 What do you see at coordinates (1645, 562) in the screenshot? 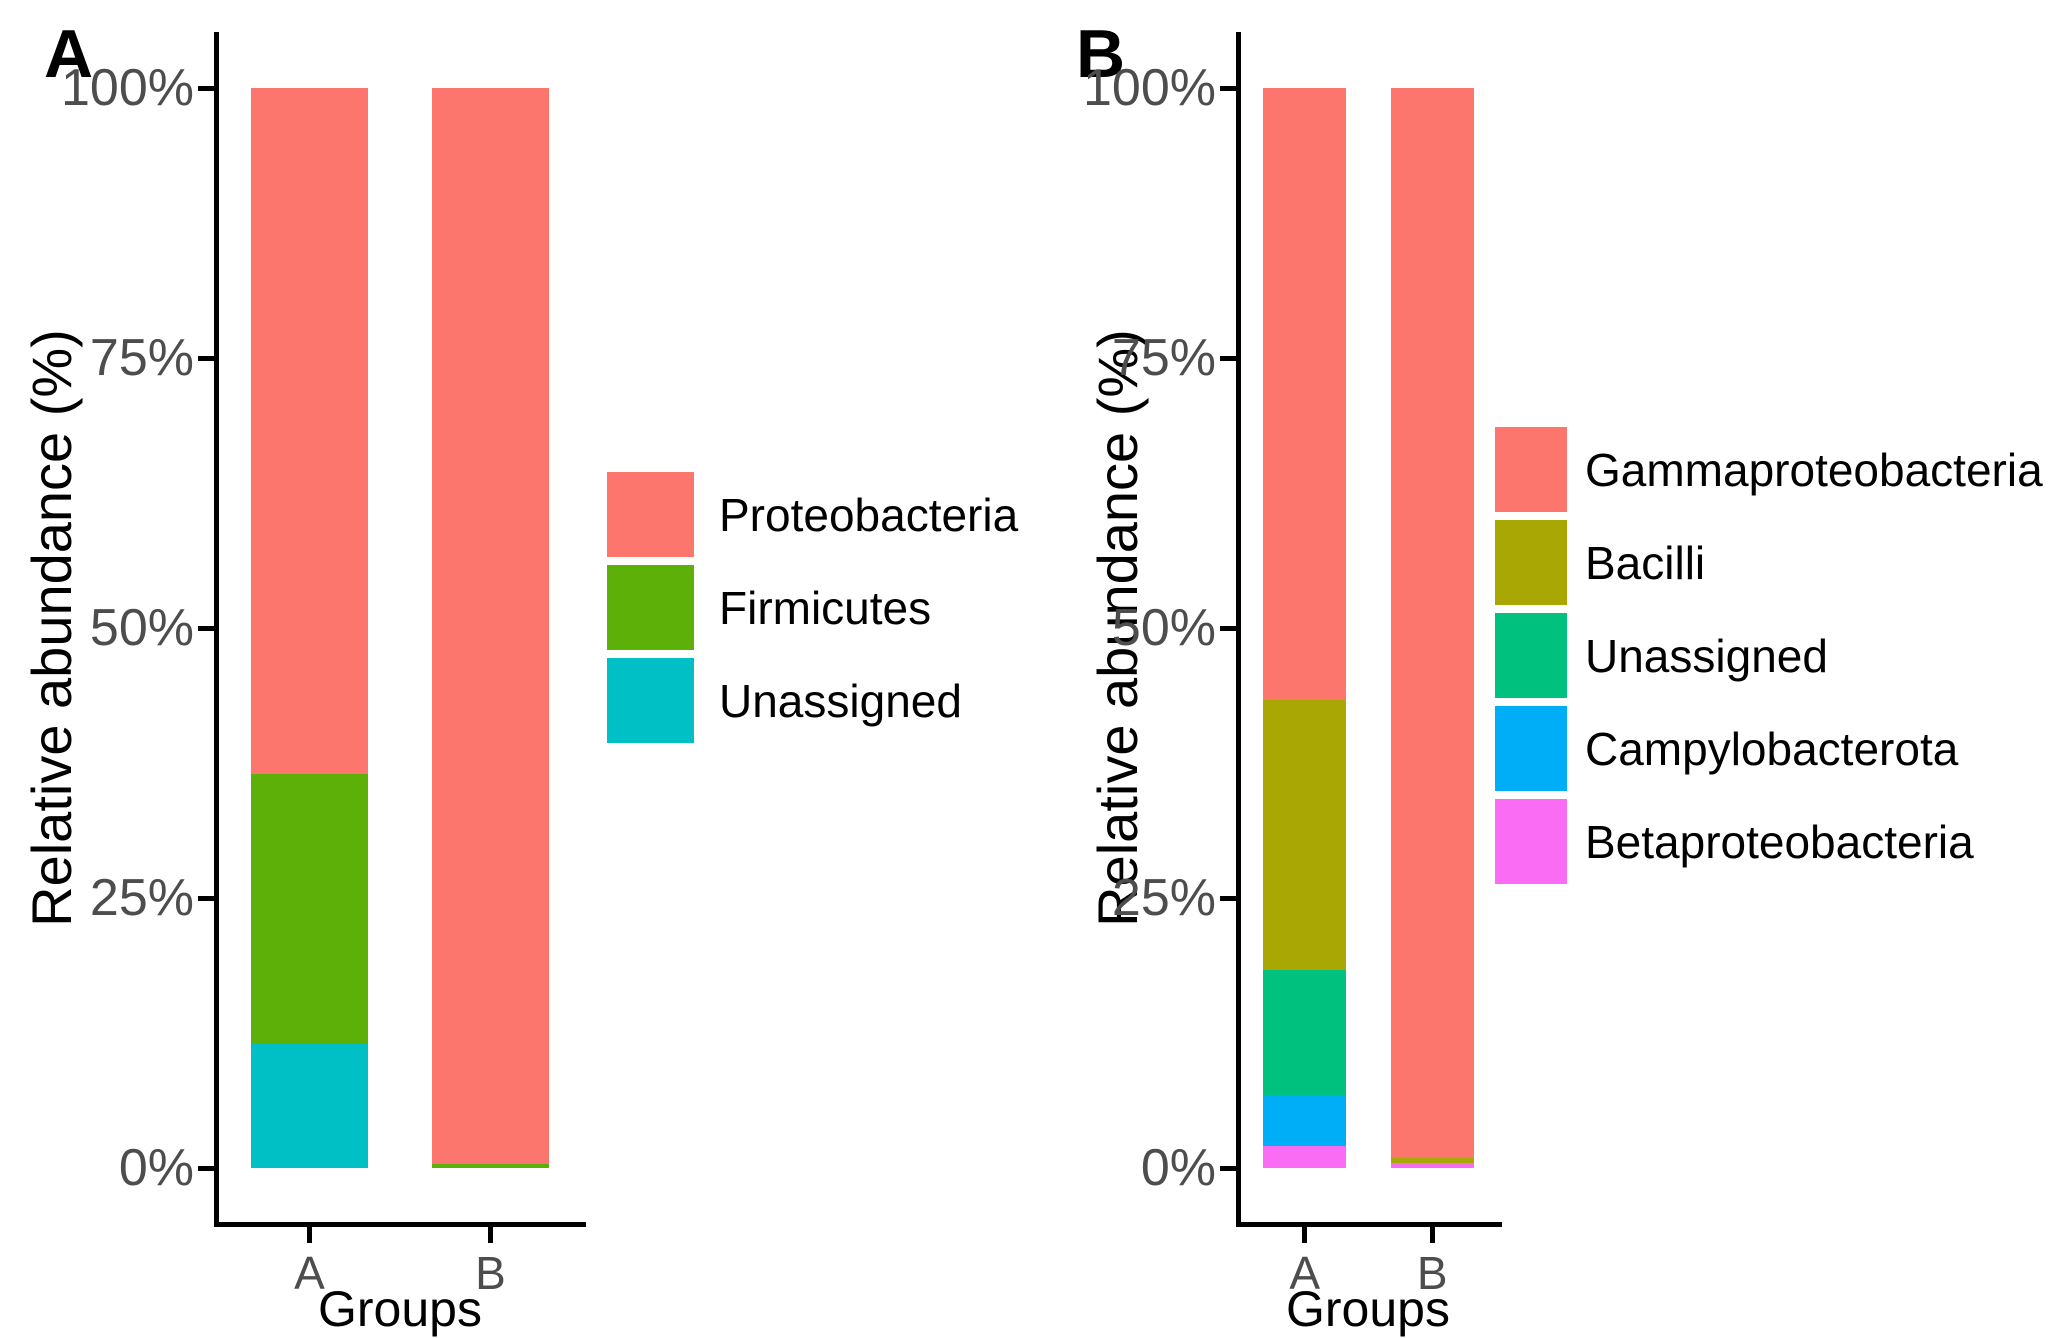
I see `panel-b-legend-label-bacilli: Bacilli` at bounding box center [1645, 562].